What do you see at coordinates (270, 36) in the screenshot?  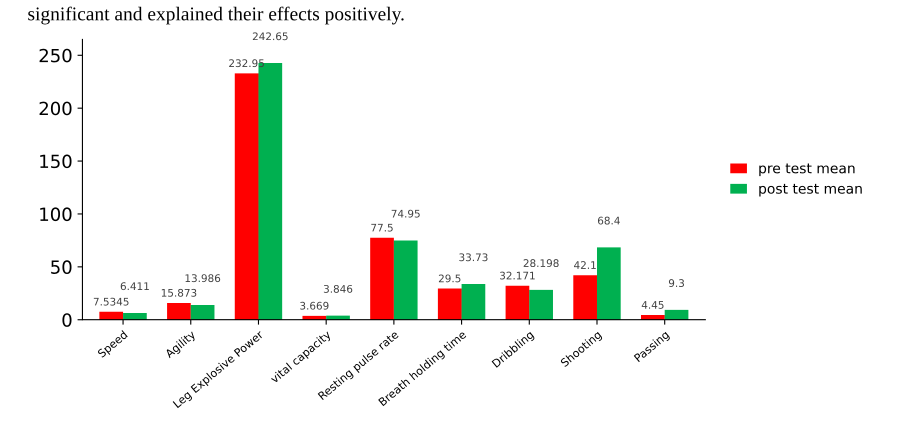 I see `data-label: 242.65` at bounding box center [270, 36].